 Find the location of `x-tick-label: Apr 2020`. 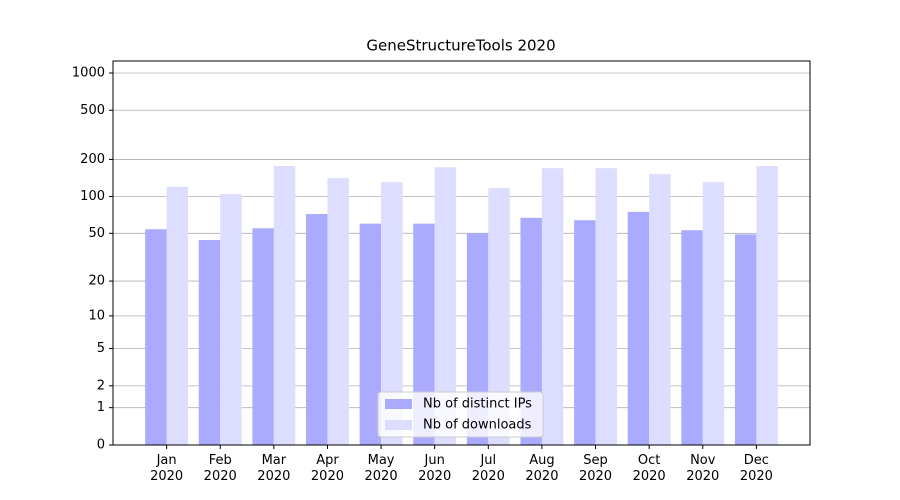

x-tick-label: Apr 2020 is located at coordinates (327, 468).